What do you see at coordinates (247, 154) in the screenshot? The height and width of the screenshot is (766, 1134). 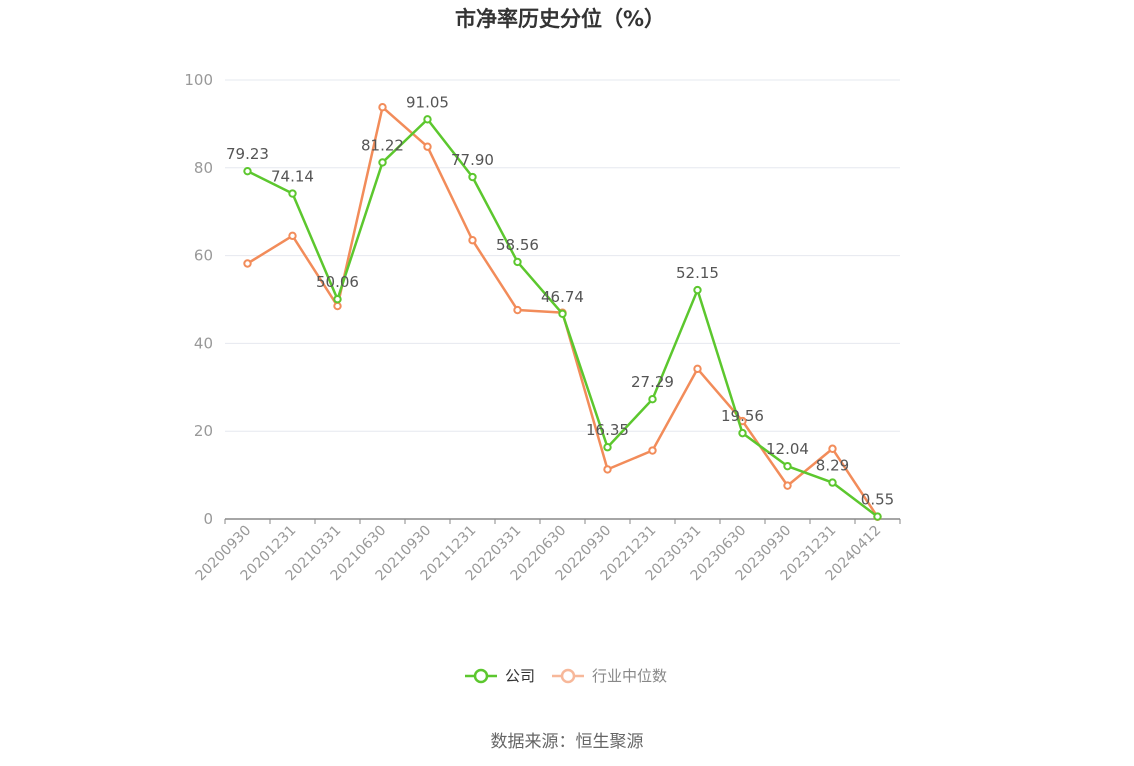 I see `data-label: 79.23` at bounding box center [247, 154].